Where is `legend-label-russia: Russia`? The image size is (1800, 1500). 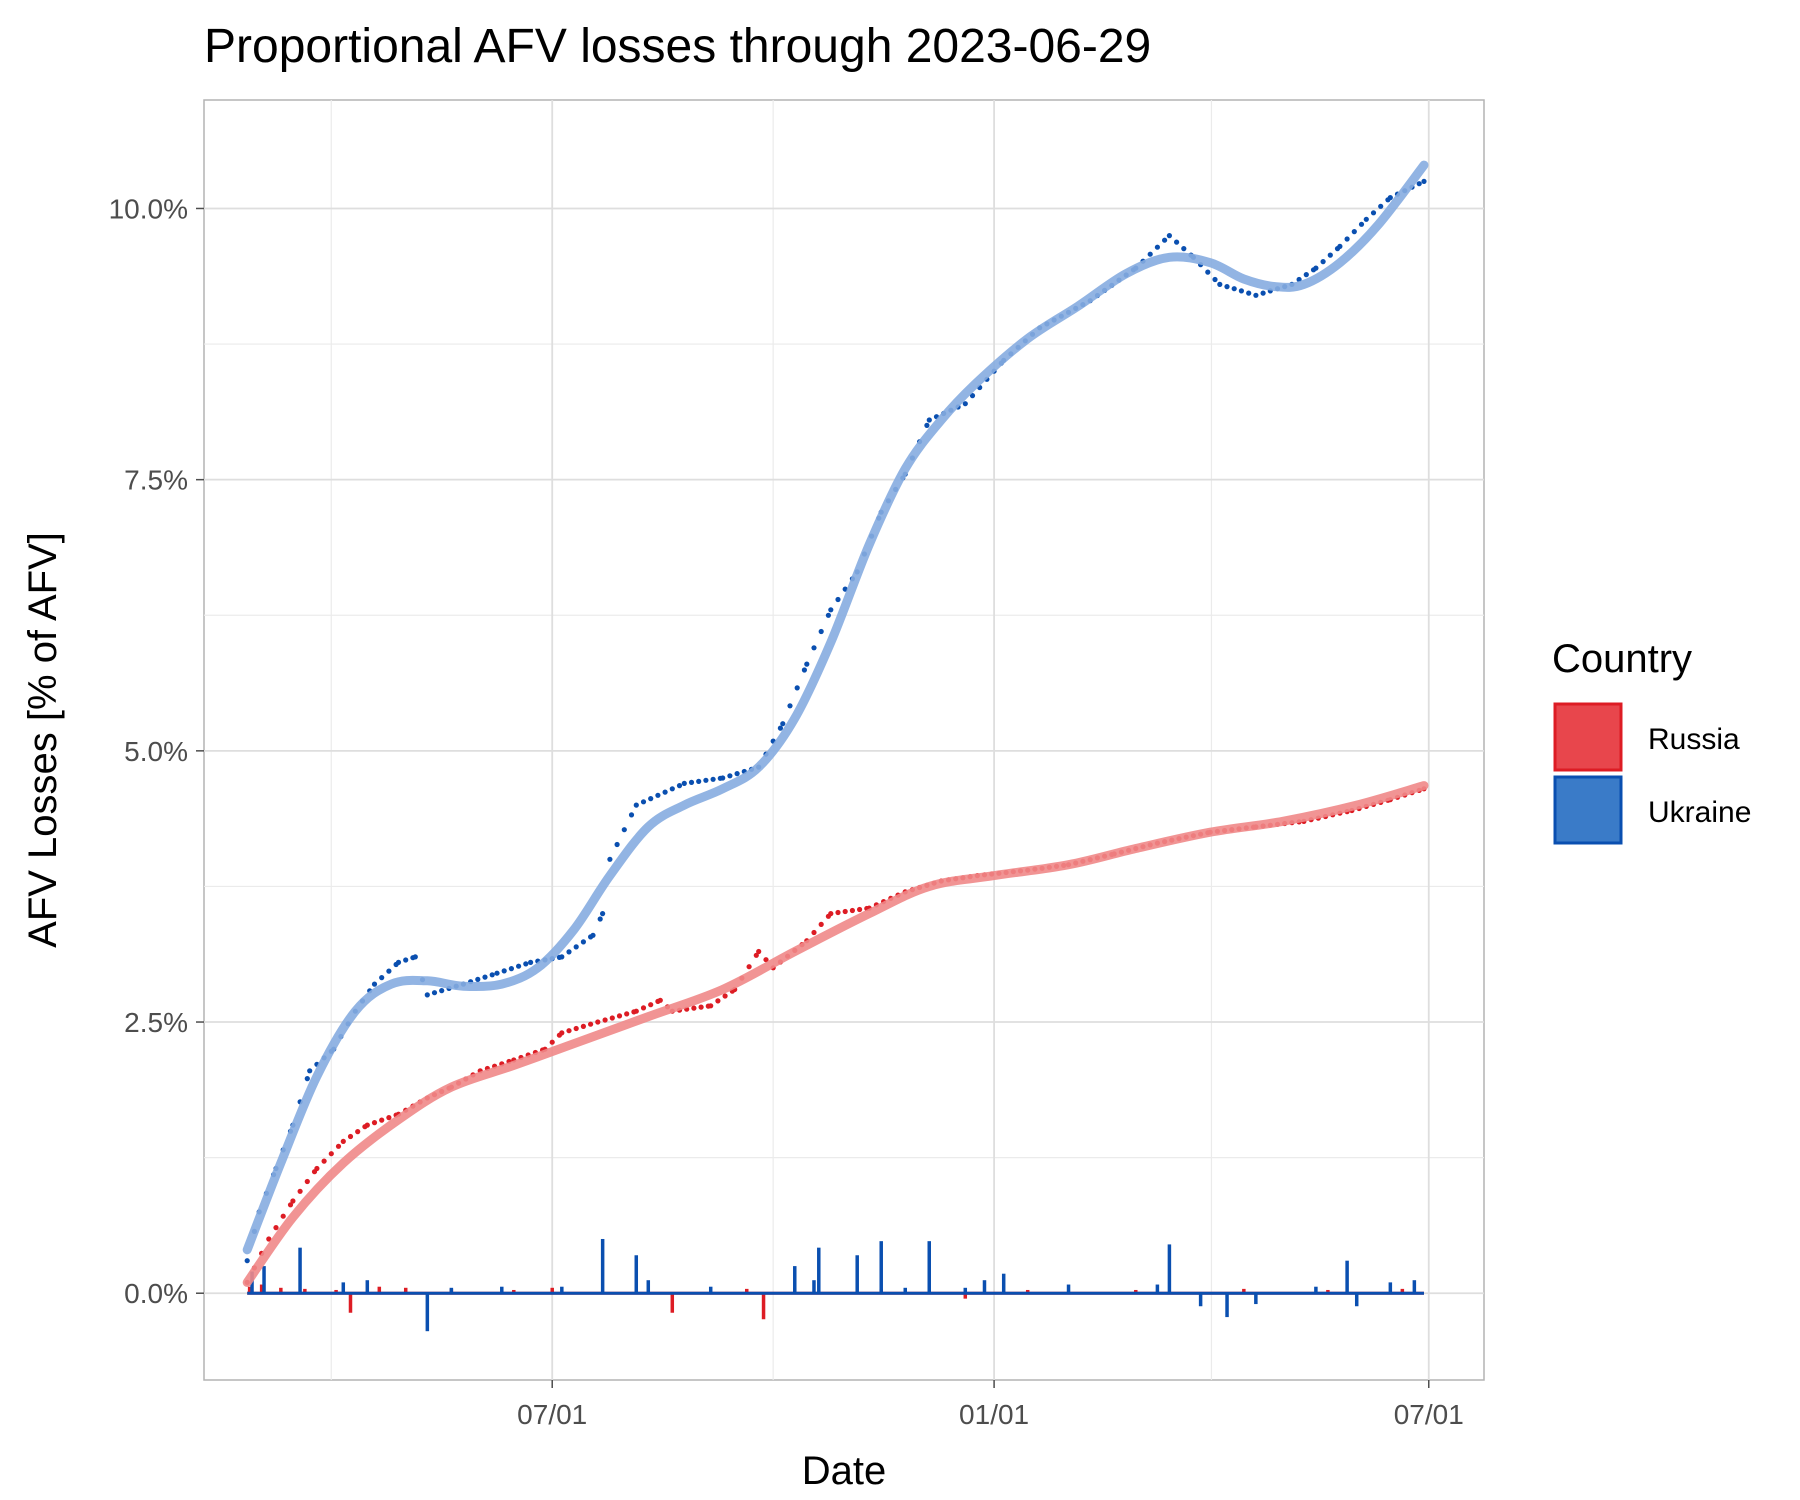 legend-label-russia: Russia is located at coordinates (1694, 739).